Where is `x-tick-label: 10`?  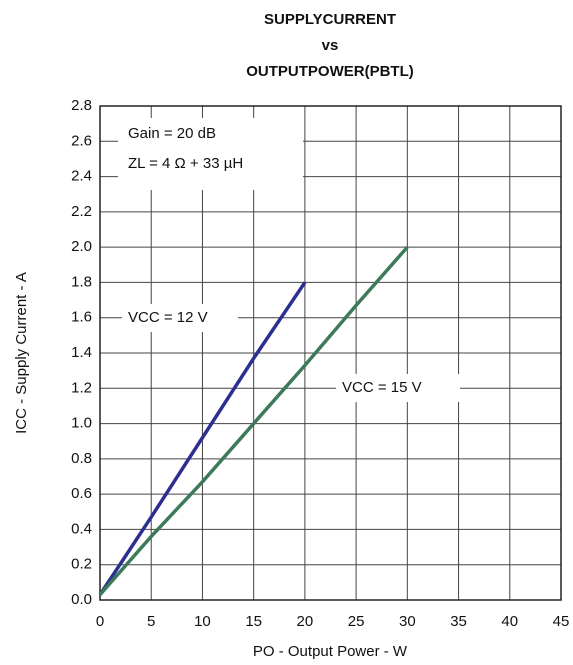
x-tick-label: 10 is located at coordinates (202, 621).